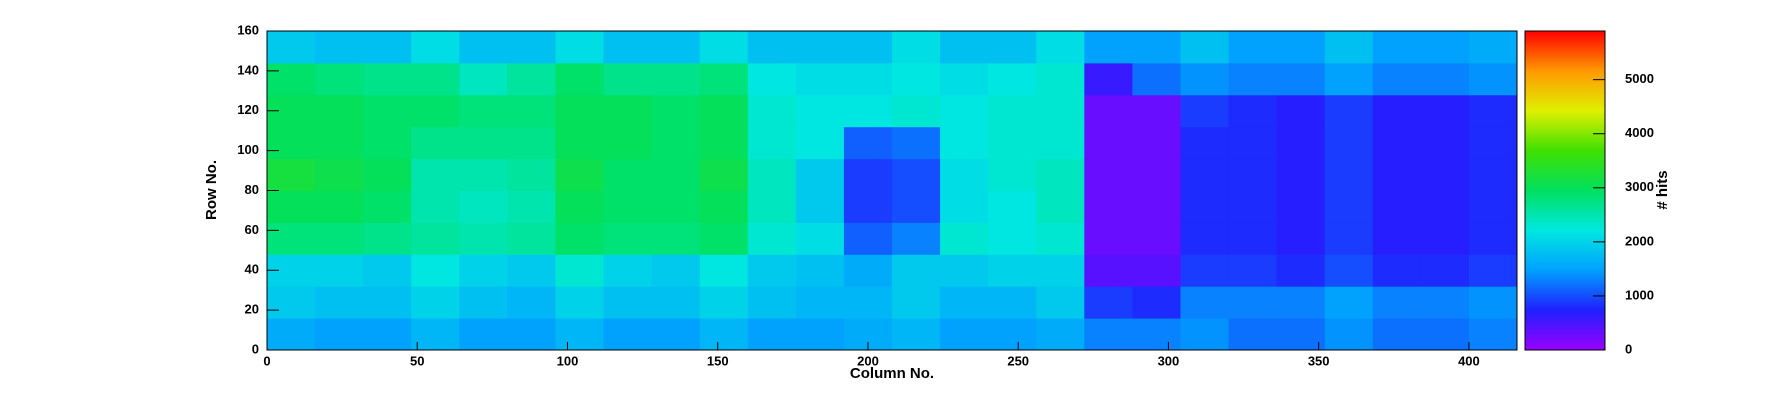 The width and height of the screenshot is (1784, 412). Describe the element at coordinates (1639, 78) in the screenshot. I see `colorbar-tick-label: 5000` at that location.